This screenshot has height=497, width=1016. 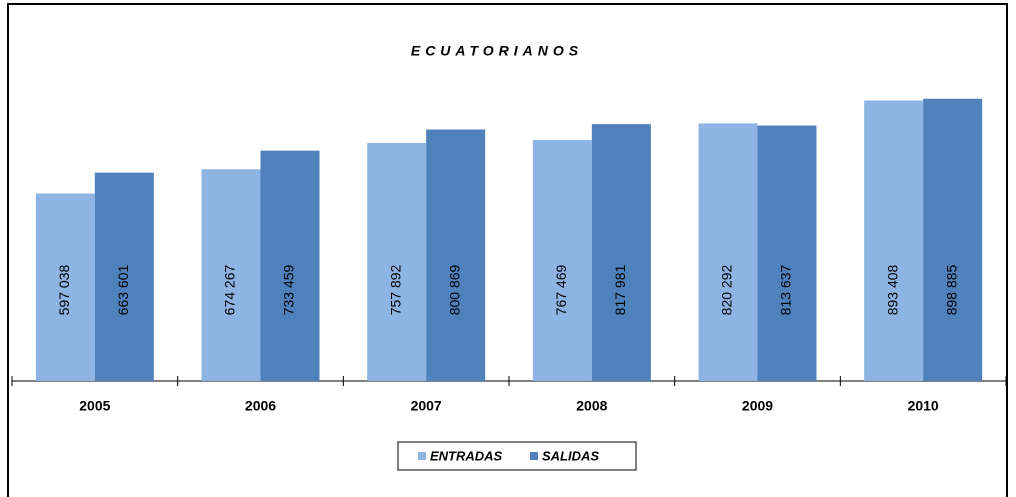 What do you see at coordinates (727, 289) in the screenshot?
I see `data-label: 820 292` at bounding box center [727, 289].